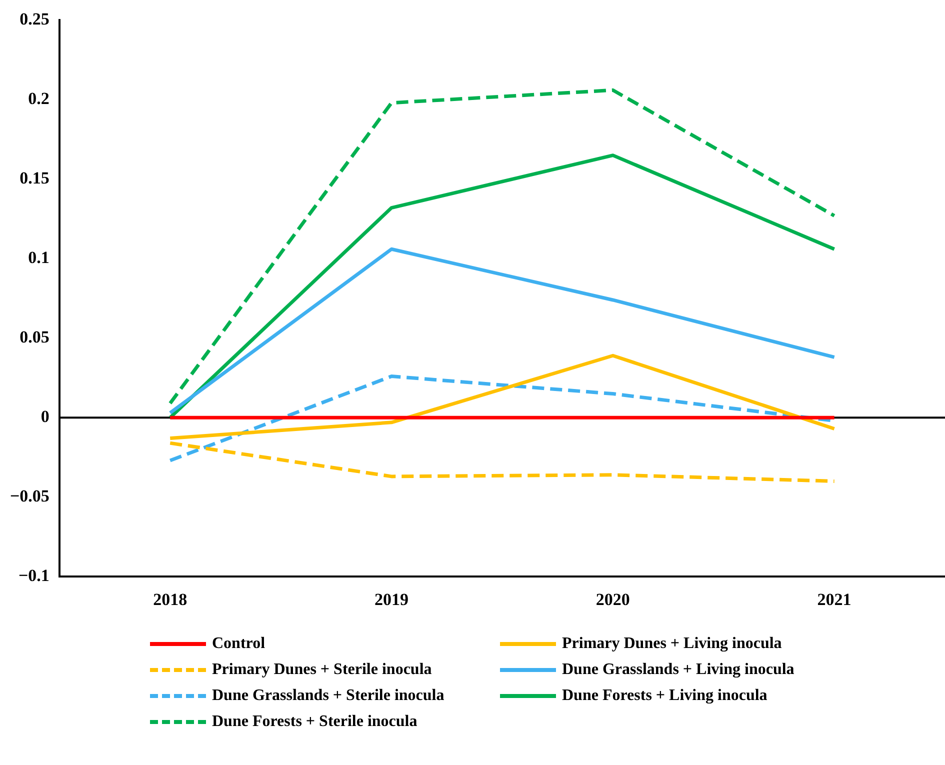 Image resolution: width=945 pixels, height=765 pixels. I want to click on x-tick-label: 2019, so click(391, 600).